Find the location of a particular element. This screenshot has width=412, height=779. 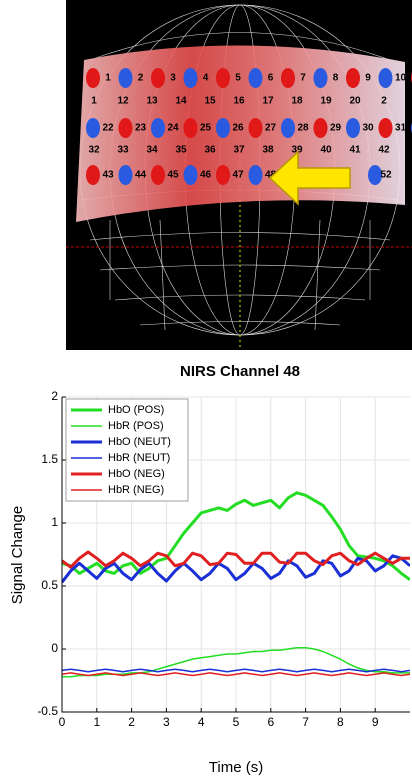

channel-label: 20 is located at coordinates (355, 101).